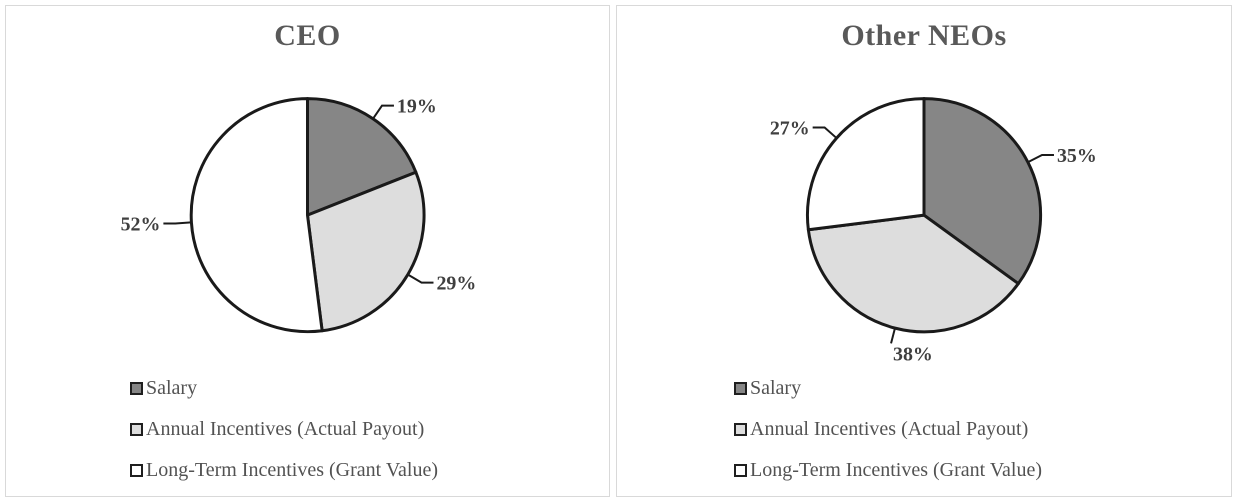 The width and height of the screenshot is (1238, 504). I want to click on slice-value-label: 27%, so click(790, 128).